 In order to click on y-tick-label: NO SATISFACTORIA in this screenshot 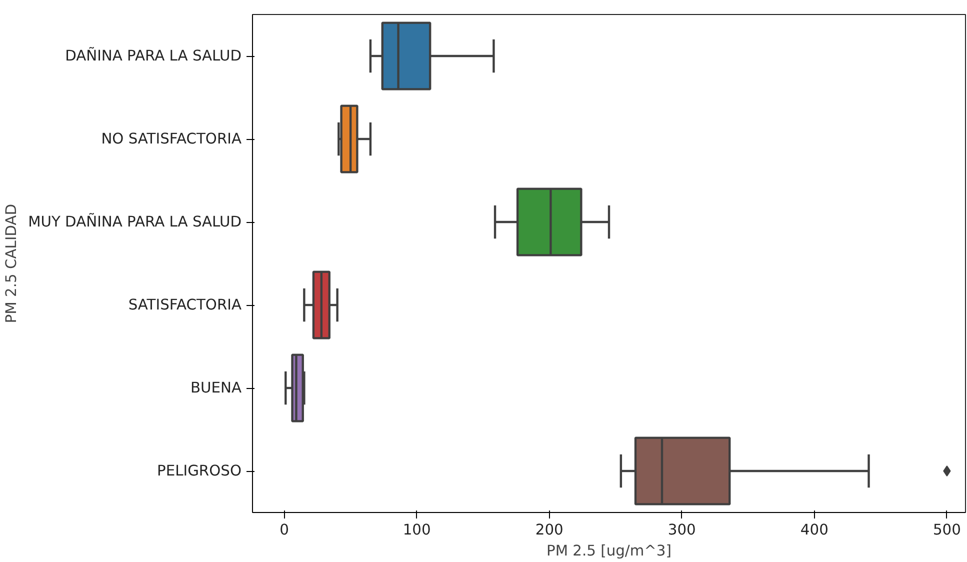, I will do `click(171, 139)`.